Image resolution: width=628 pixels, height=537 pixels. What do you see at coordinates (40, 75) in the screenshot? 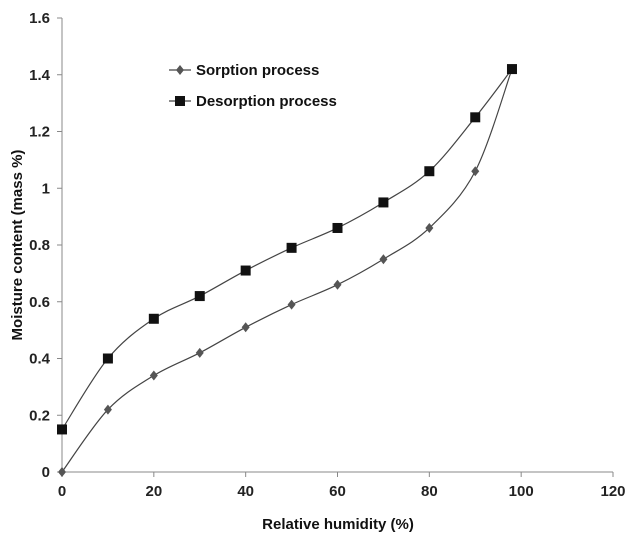
I see `y-tick-label: 1.4` at bounding box center [40, 75].